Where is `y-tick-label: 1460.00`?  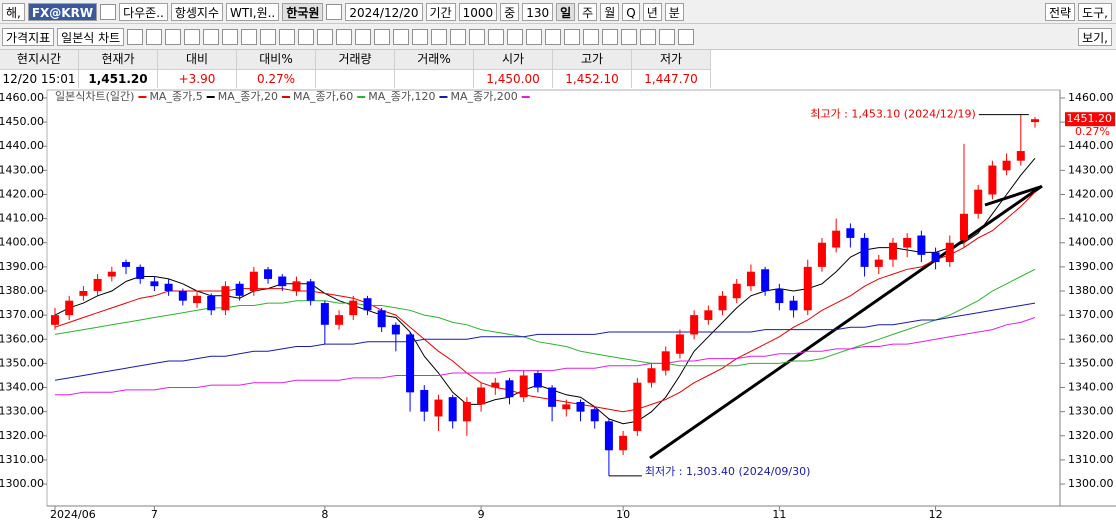
y-tick-label: 1460.00 is located at coordinates (1091, 97).